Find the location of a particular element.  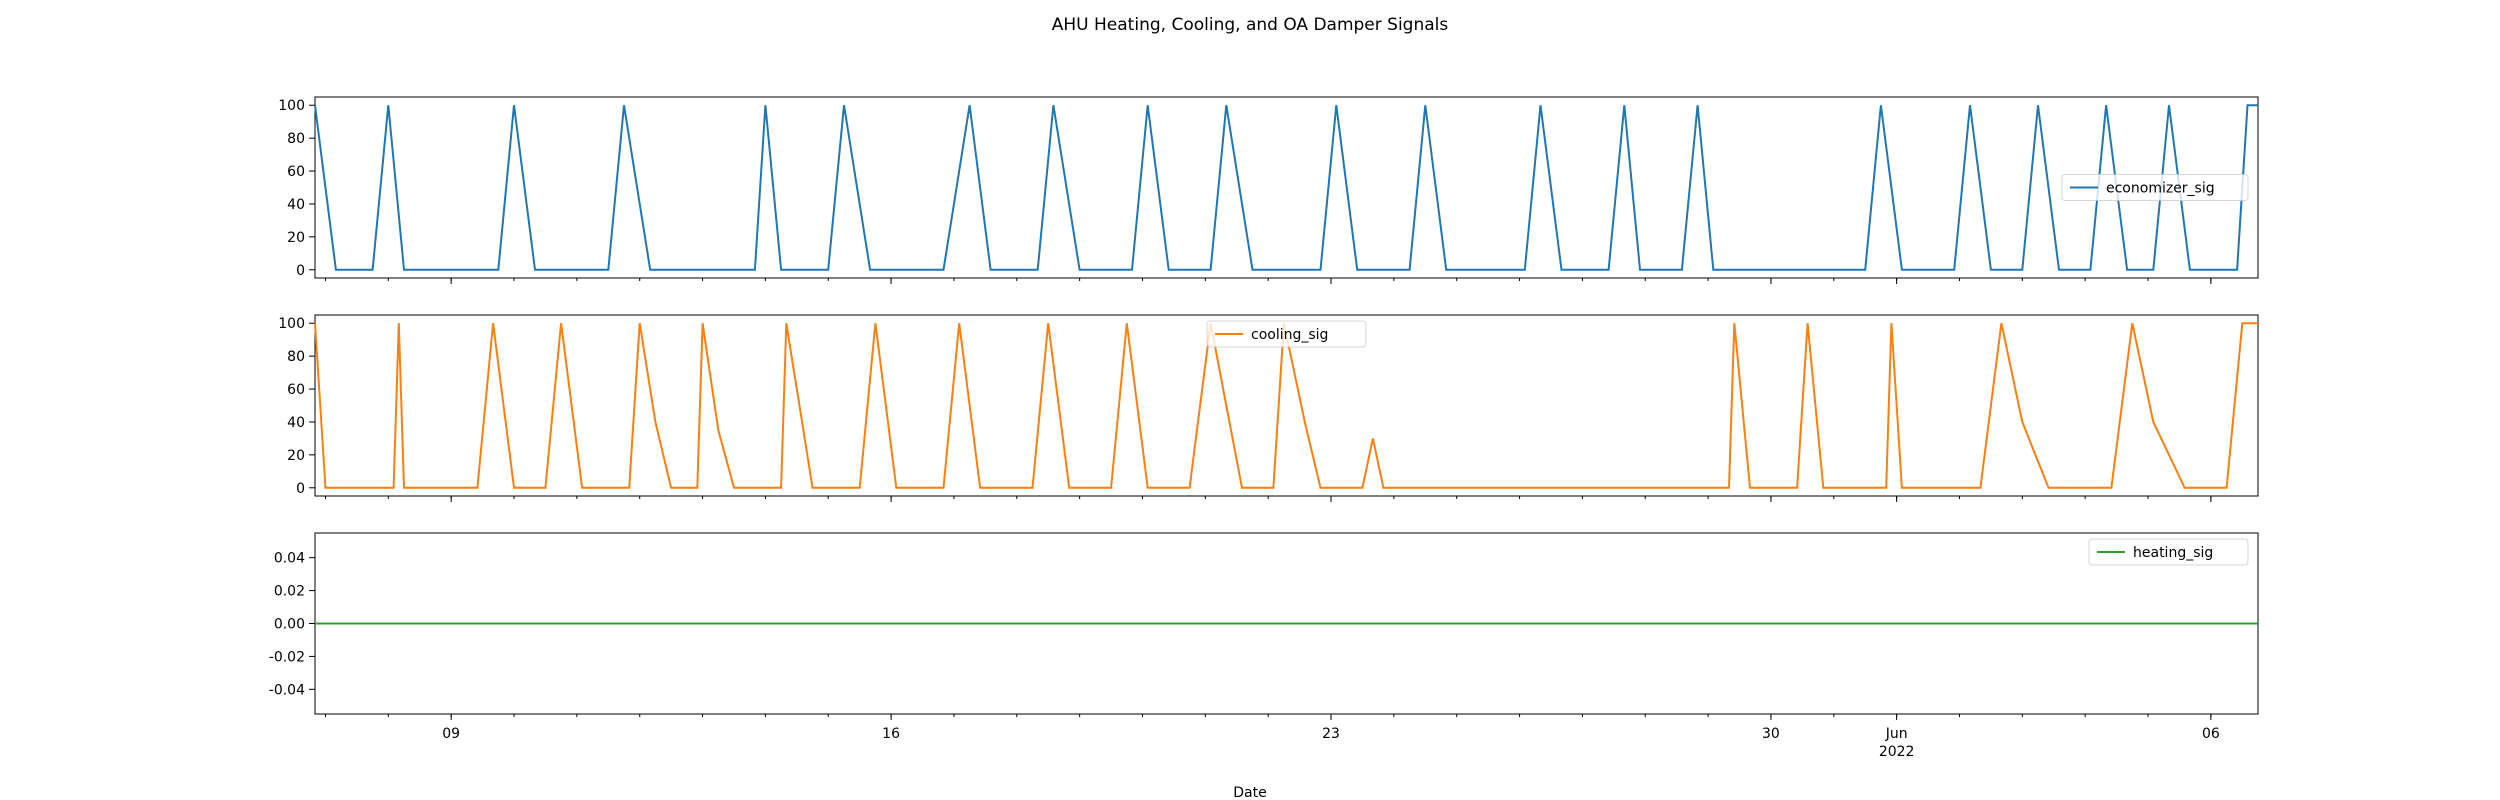

x-tick-label: 23 is located at coordinates (1331, 734).